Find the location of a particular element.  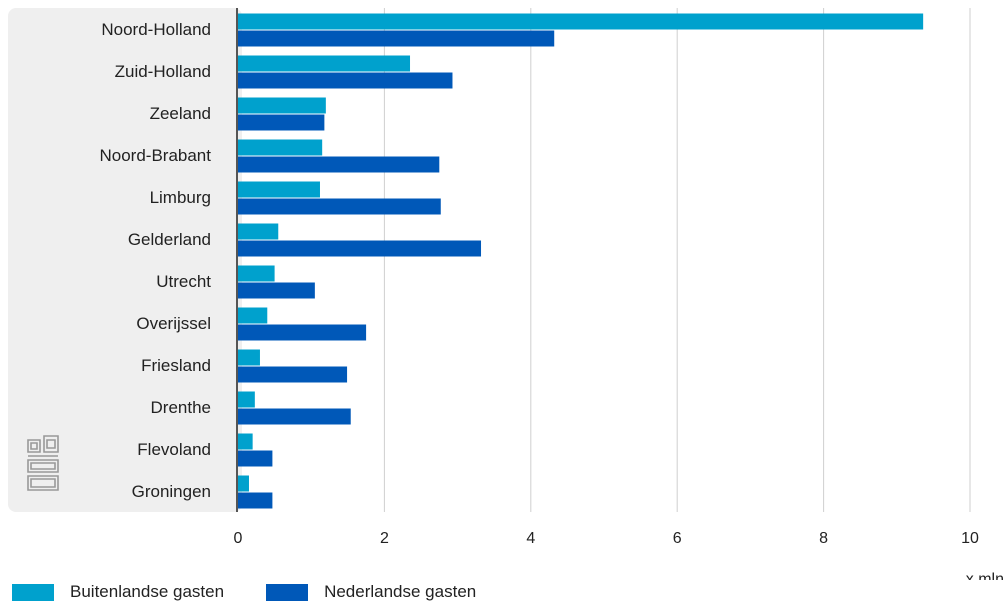

cbs-logo is located at coordinates (43, 463).